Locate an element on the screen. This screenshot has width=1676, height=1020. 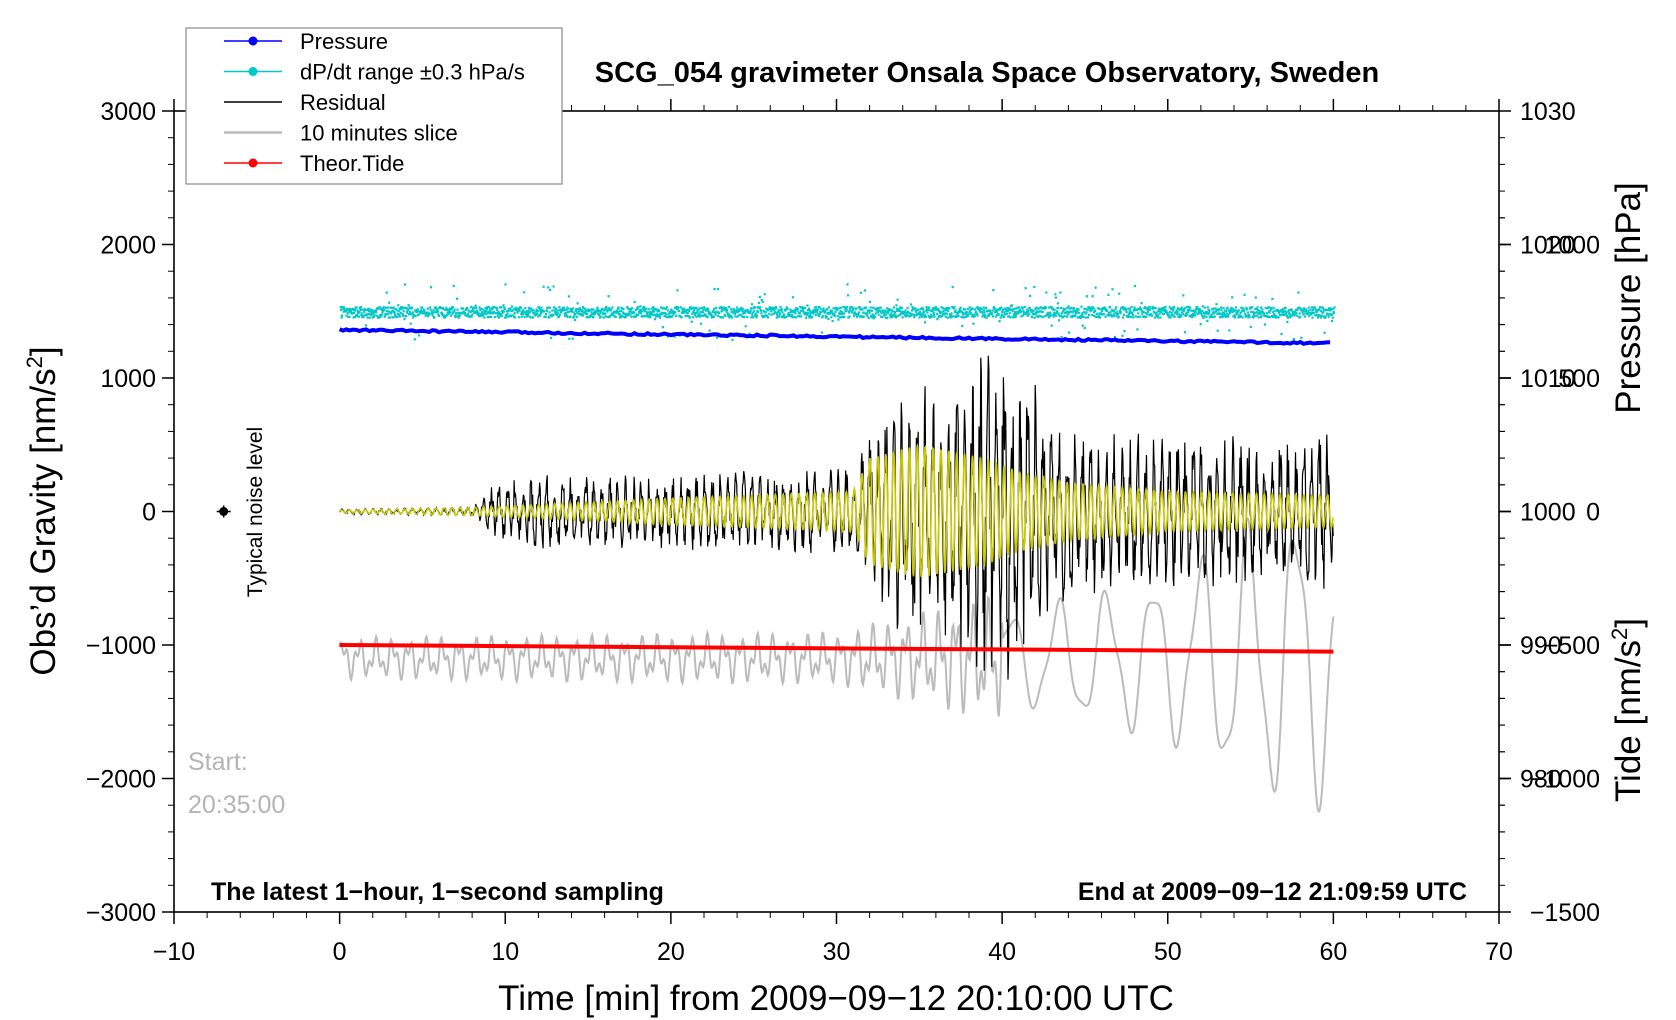
noise-level-marker is located at coordinates (223, 511).